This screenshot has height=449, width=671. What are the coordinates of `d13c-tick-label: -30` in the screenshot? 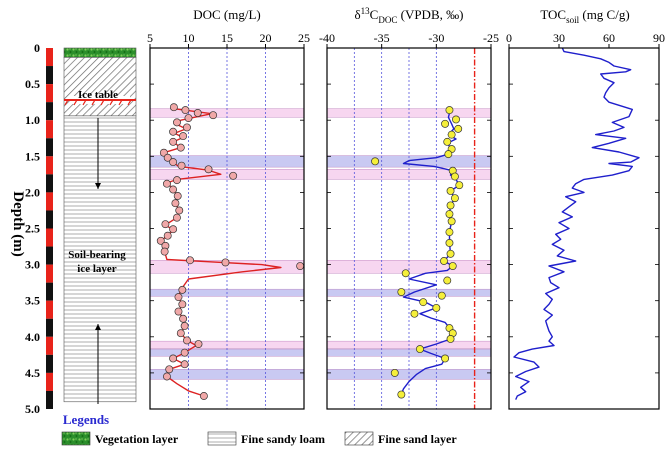 It's located at (436, 38).